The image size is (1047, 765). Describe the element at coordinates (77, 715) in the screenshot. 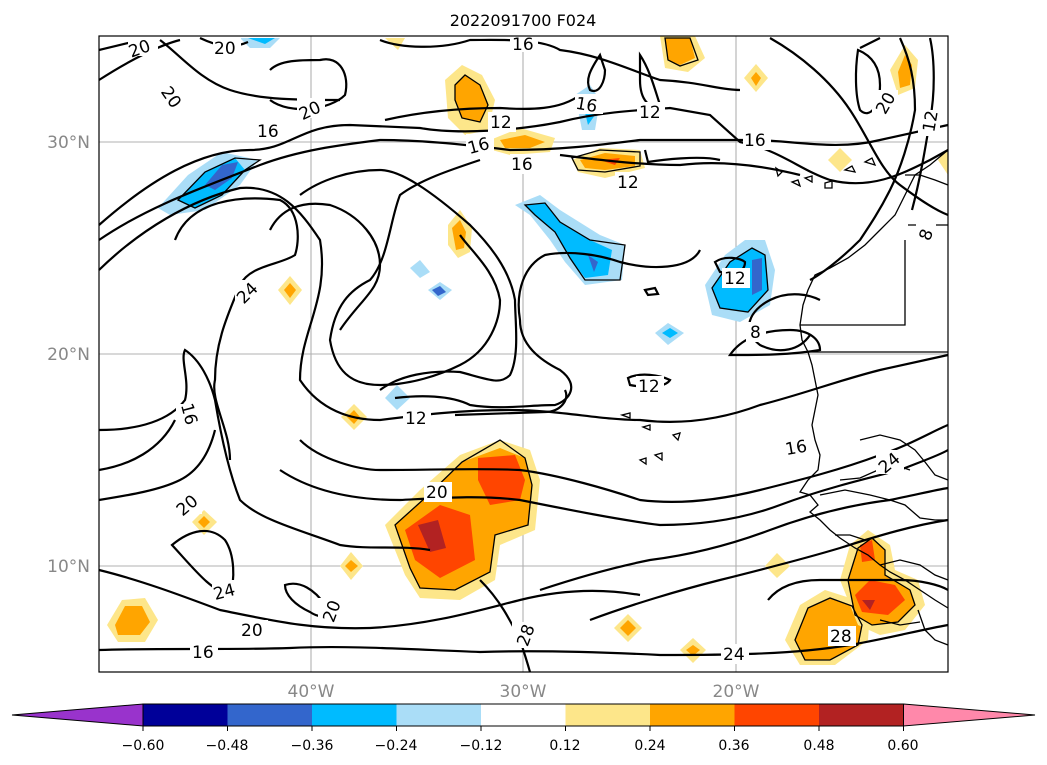

I see `colorbar-extend-min` at that location.